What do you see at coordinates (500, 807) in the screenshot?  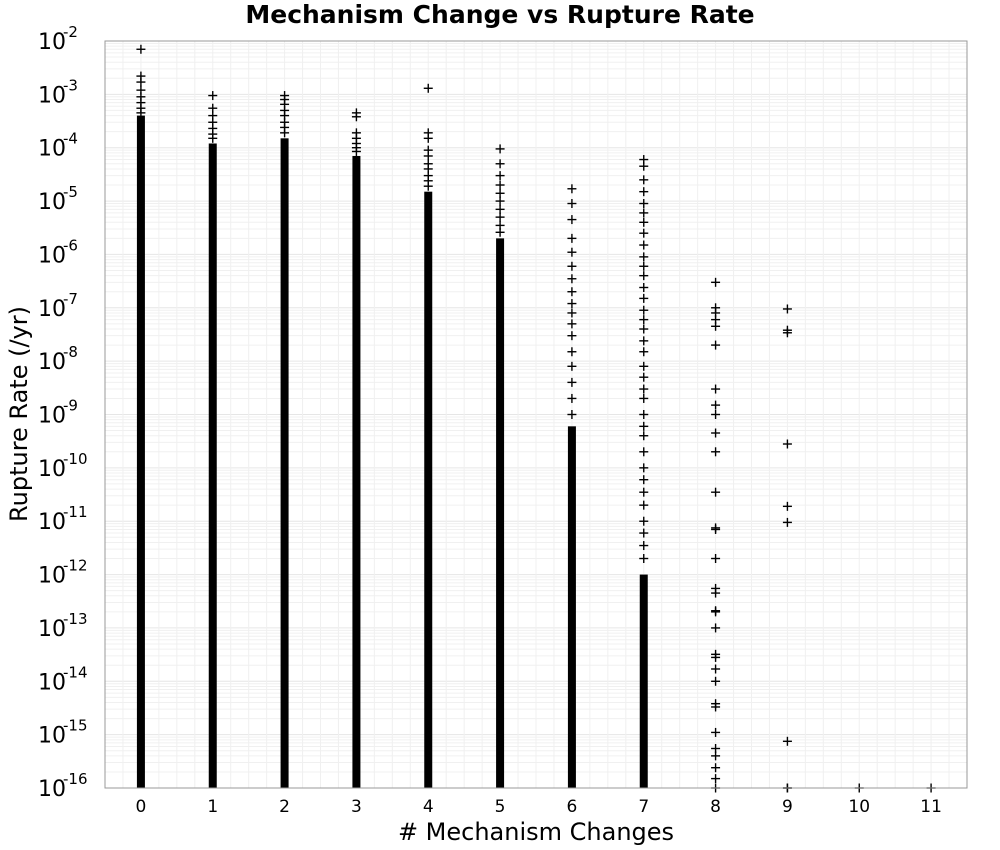 I see `x-tick-label: 5` at bounding box center [500, 807].